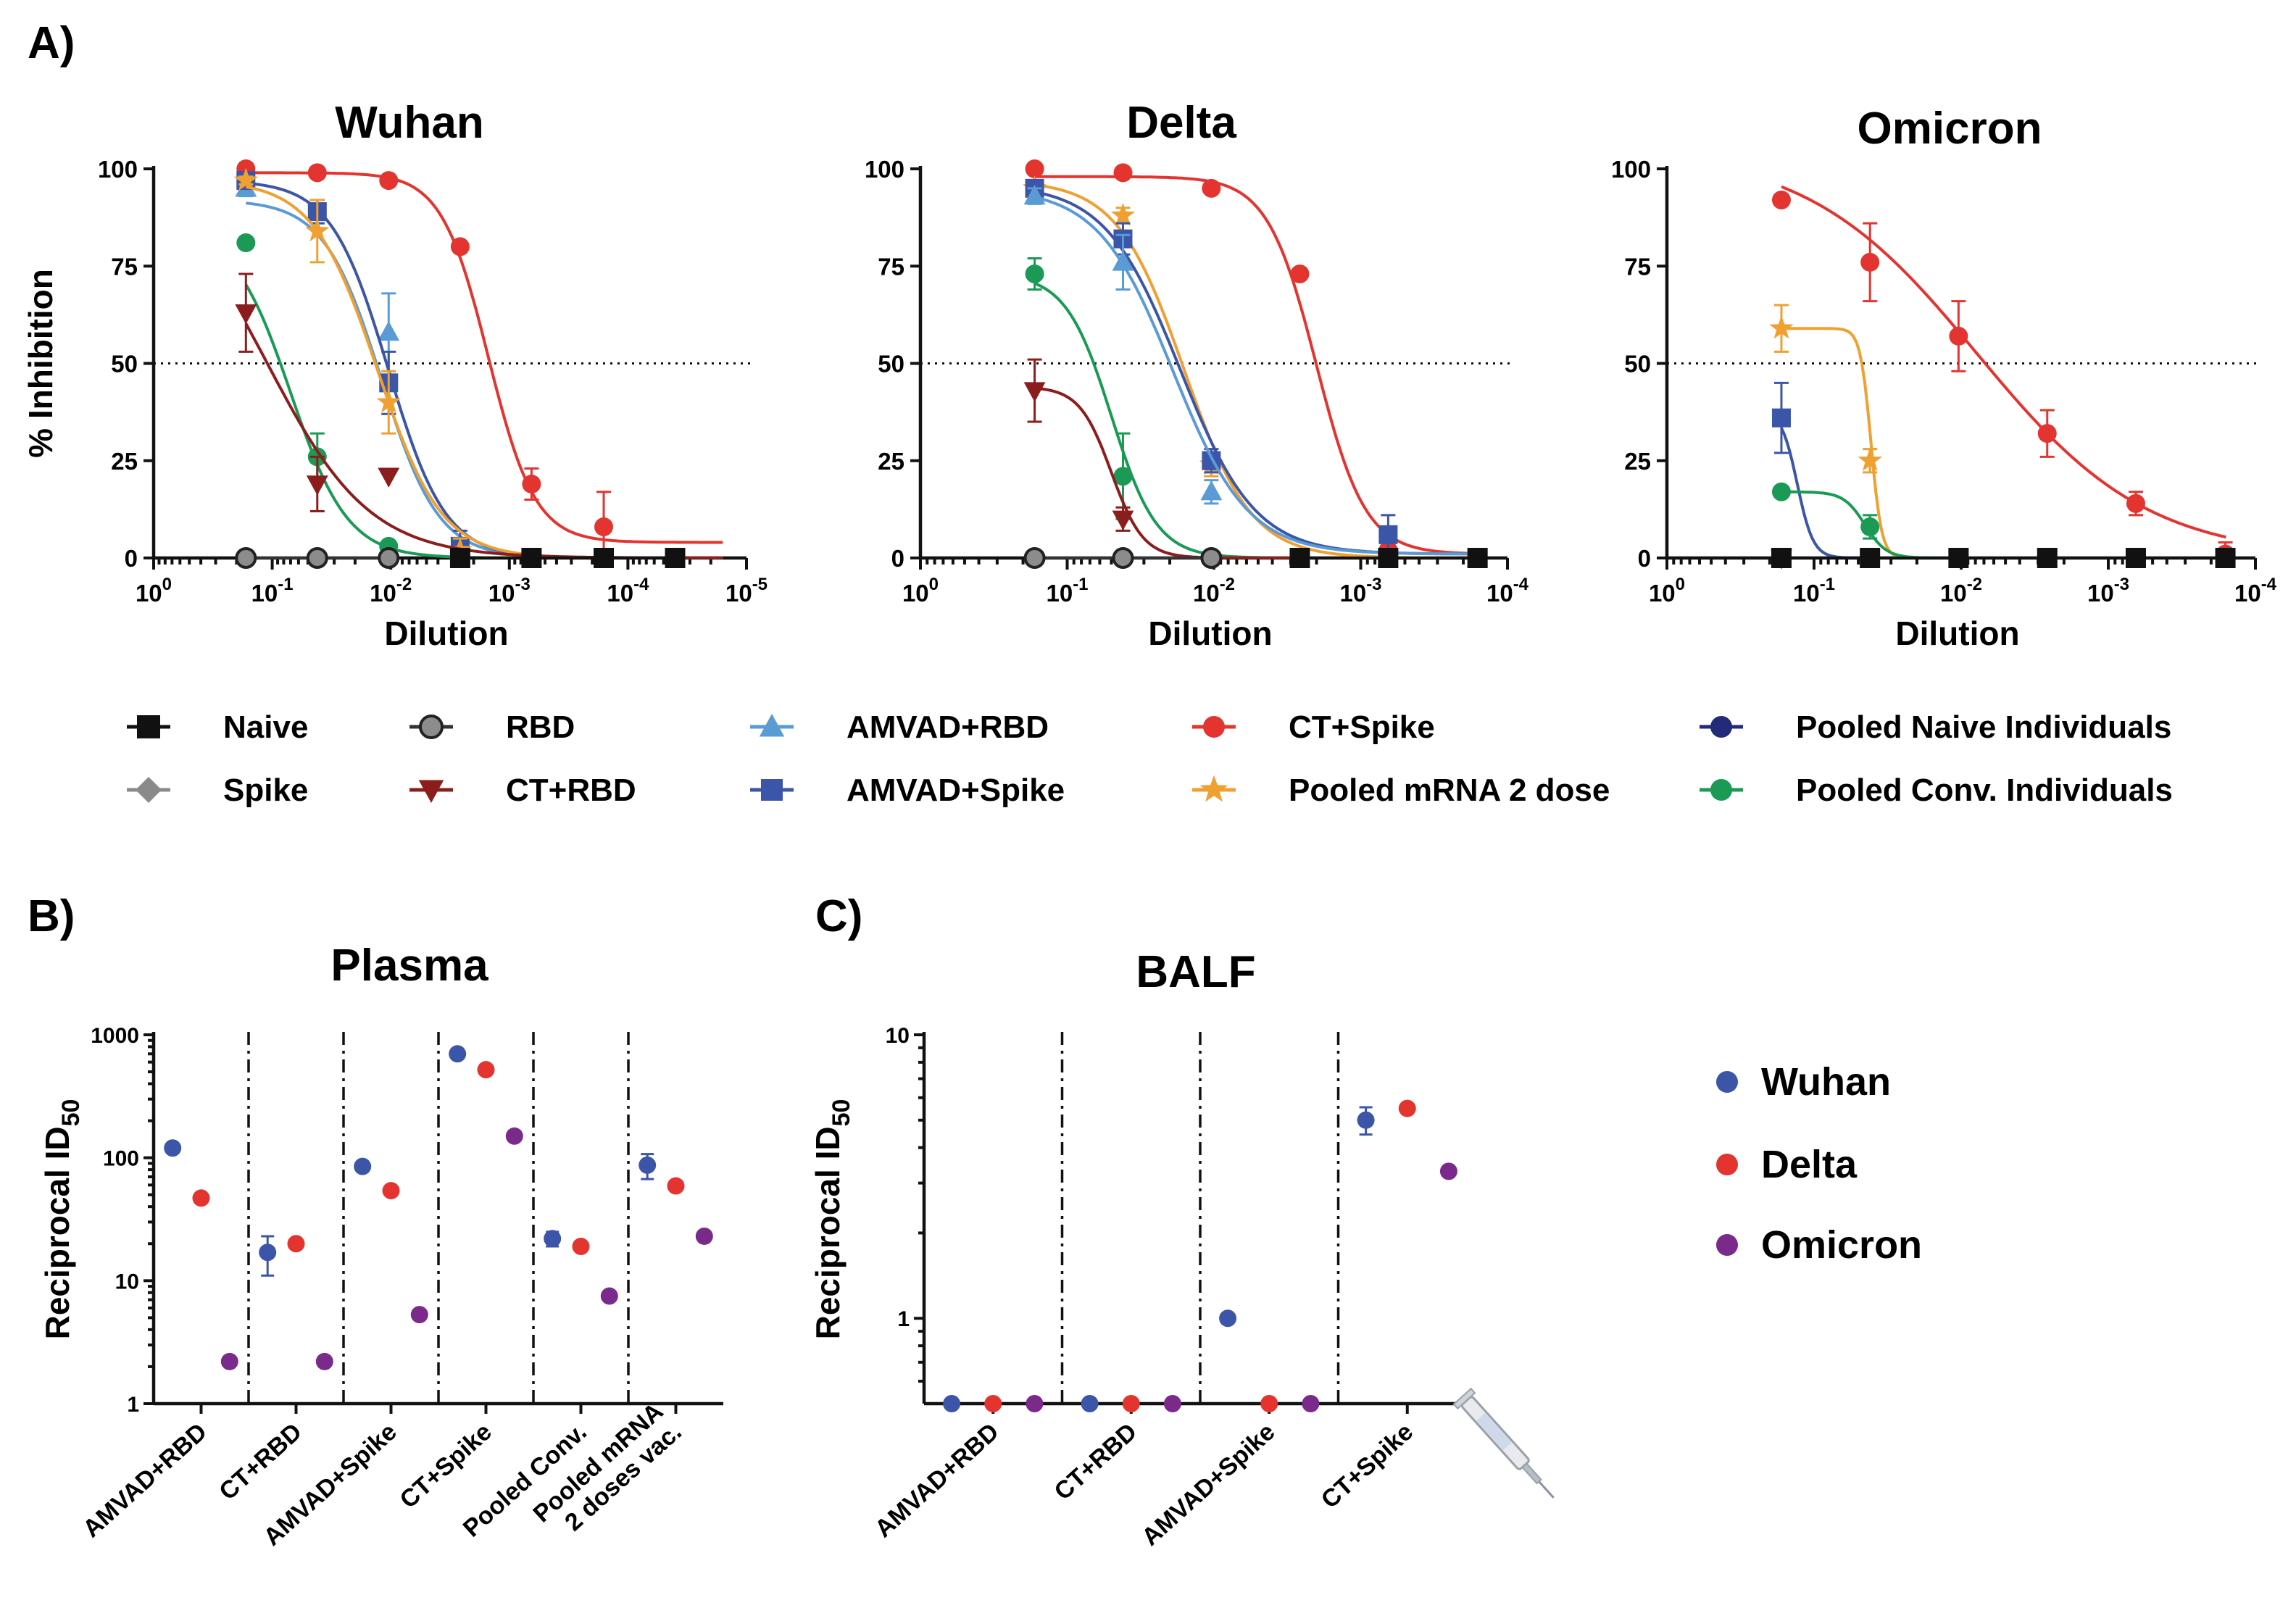 Image resolution: width=2296 pixels, height=1608 pixels. I want to click on legend-item-amvad_spike: AMVAD+Spike, so click(907, 790).